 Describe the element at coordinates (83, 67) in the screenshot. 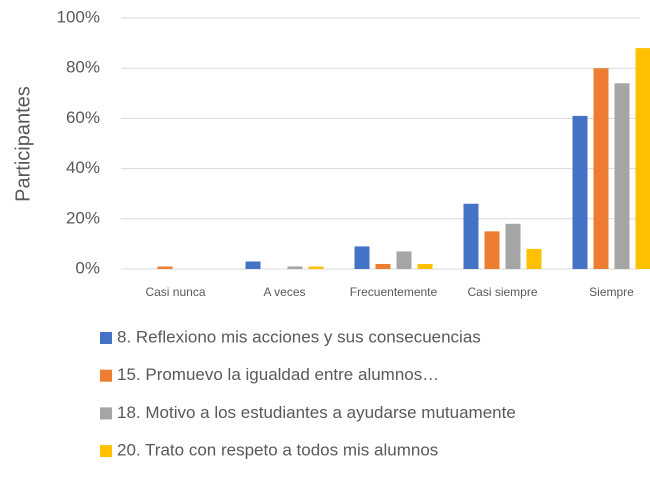

I see `y-tick-label: 80%` at that location.